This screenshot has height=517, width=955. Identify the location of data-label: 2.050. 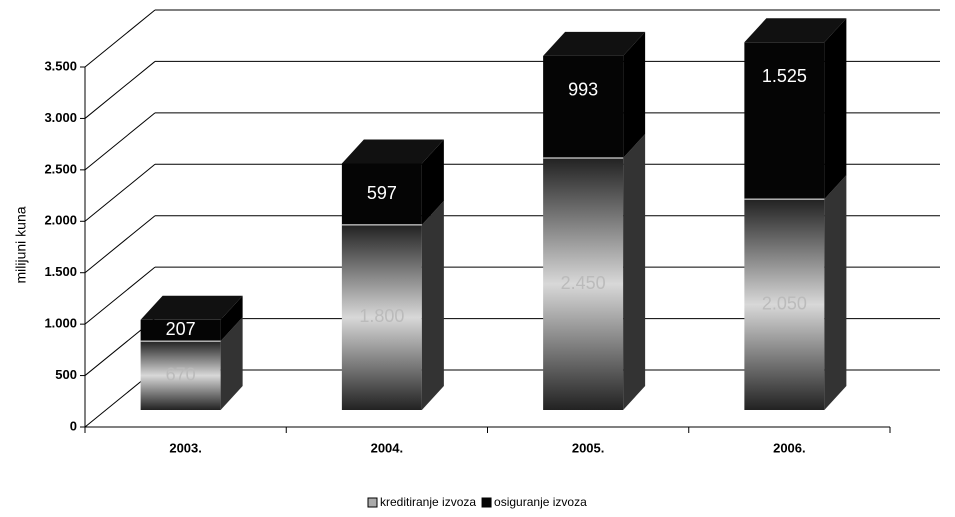
(784, 303).